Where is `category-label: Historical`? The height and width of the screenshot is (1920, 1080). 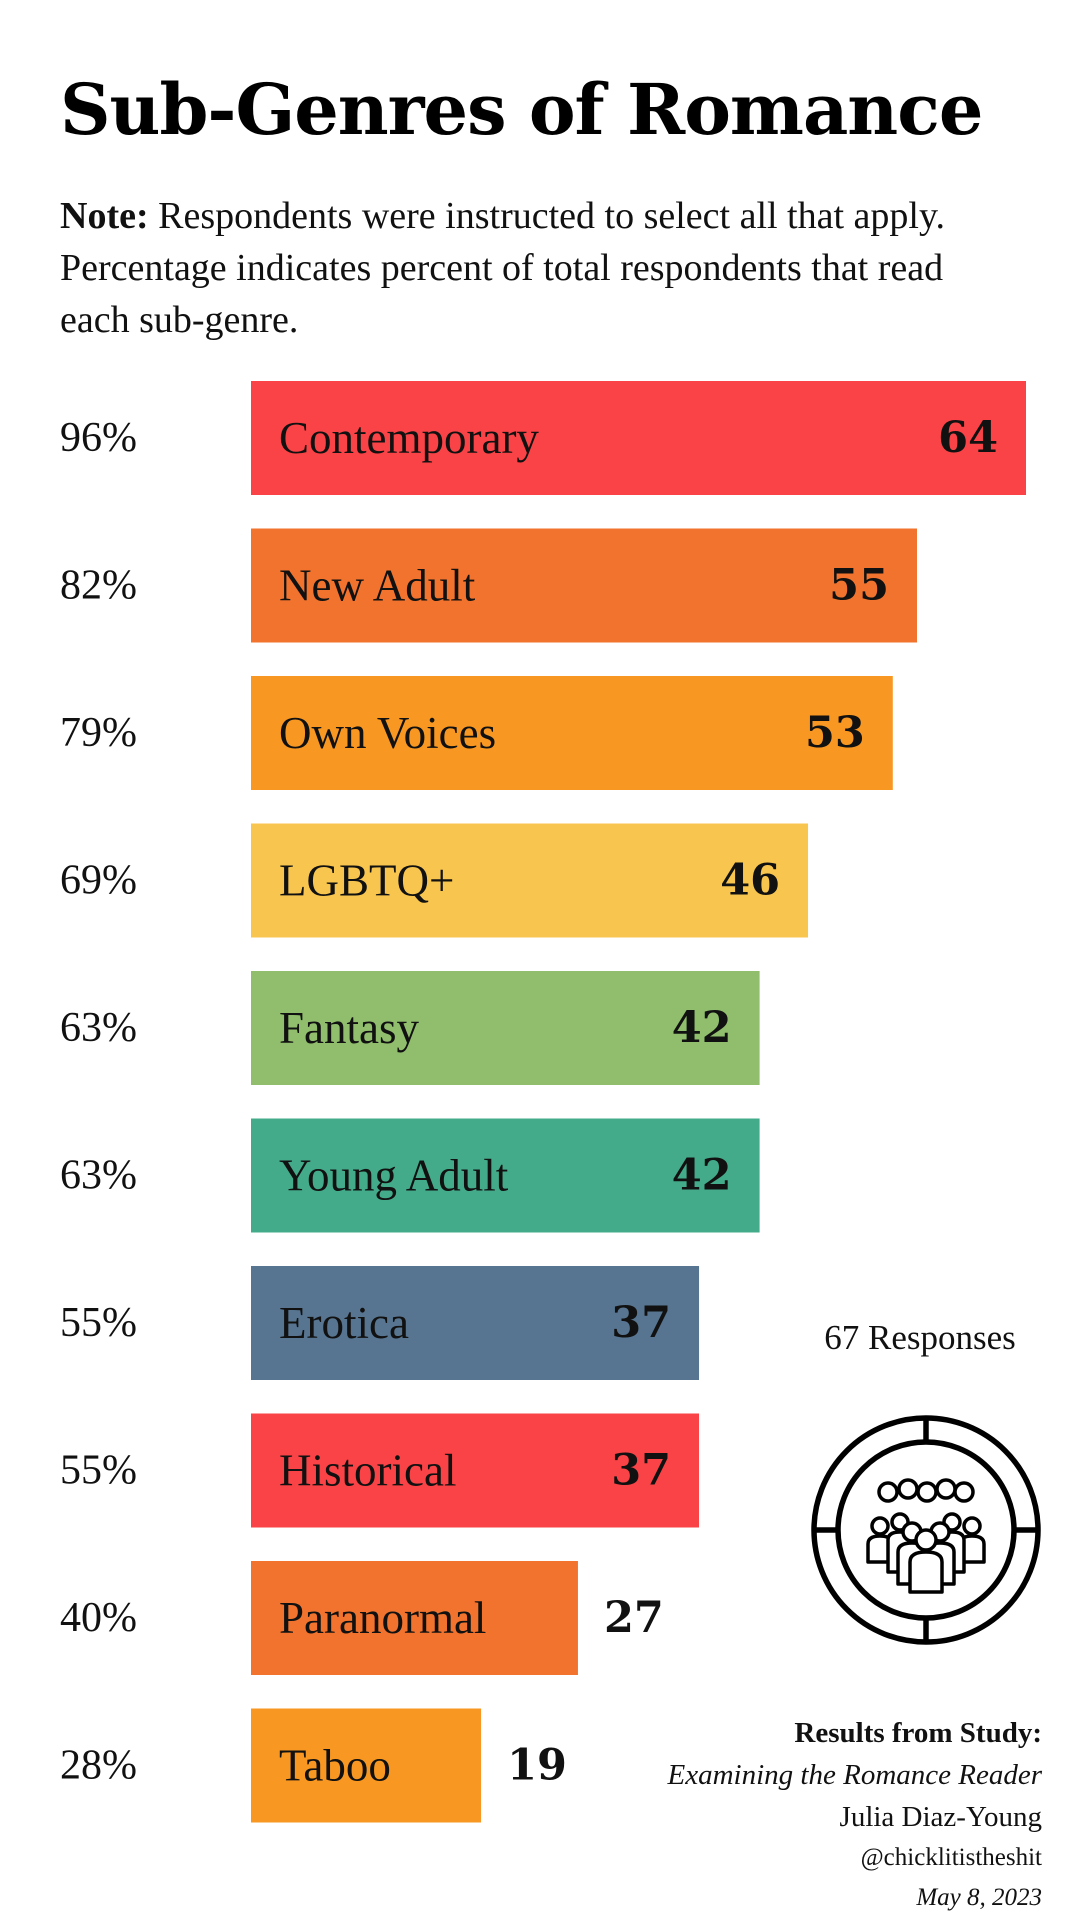 category-label: Historical is located at coordinates (367, 1471).